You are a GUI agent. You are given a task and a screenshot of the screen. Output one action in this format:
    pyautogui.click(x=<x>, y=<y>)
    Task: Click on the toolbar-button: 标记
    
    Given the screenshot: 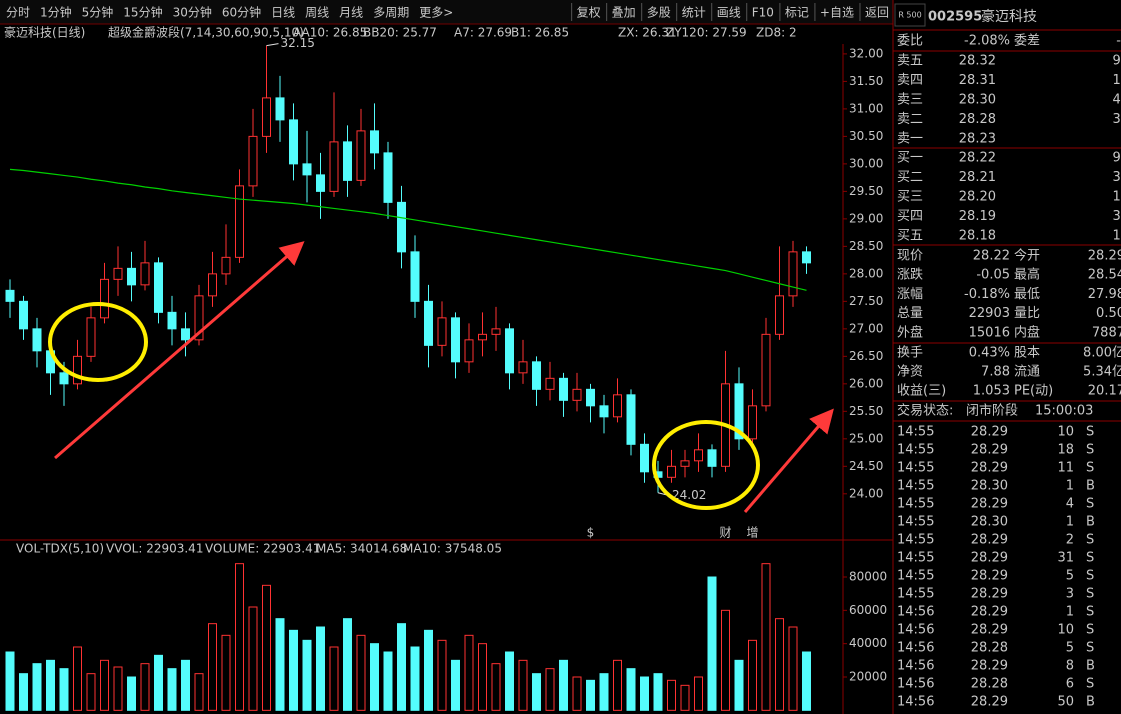 What is the action you would take?
    pyautogui.click(x=797, y=13)
    